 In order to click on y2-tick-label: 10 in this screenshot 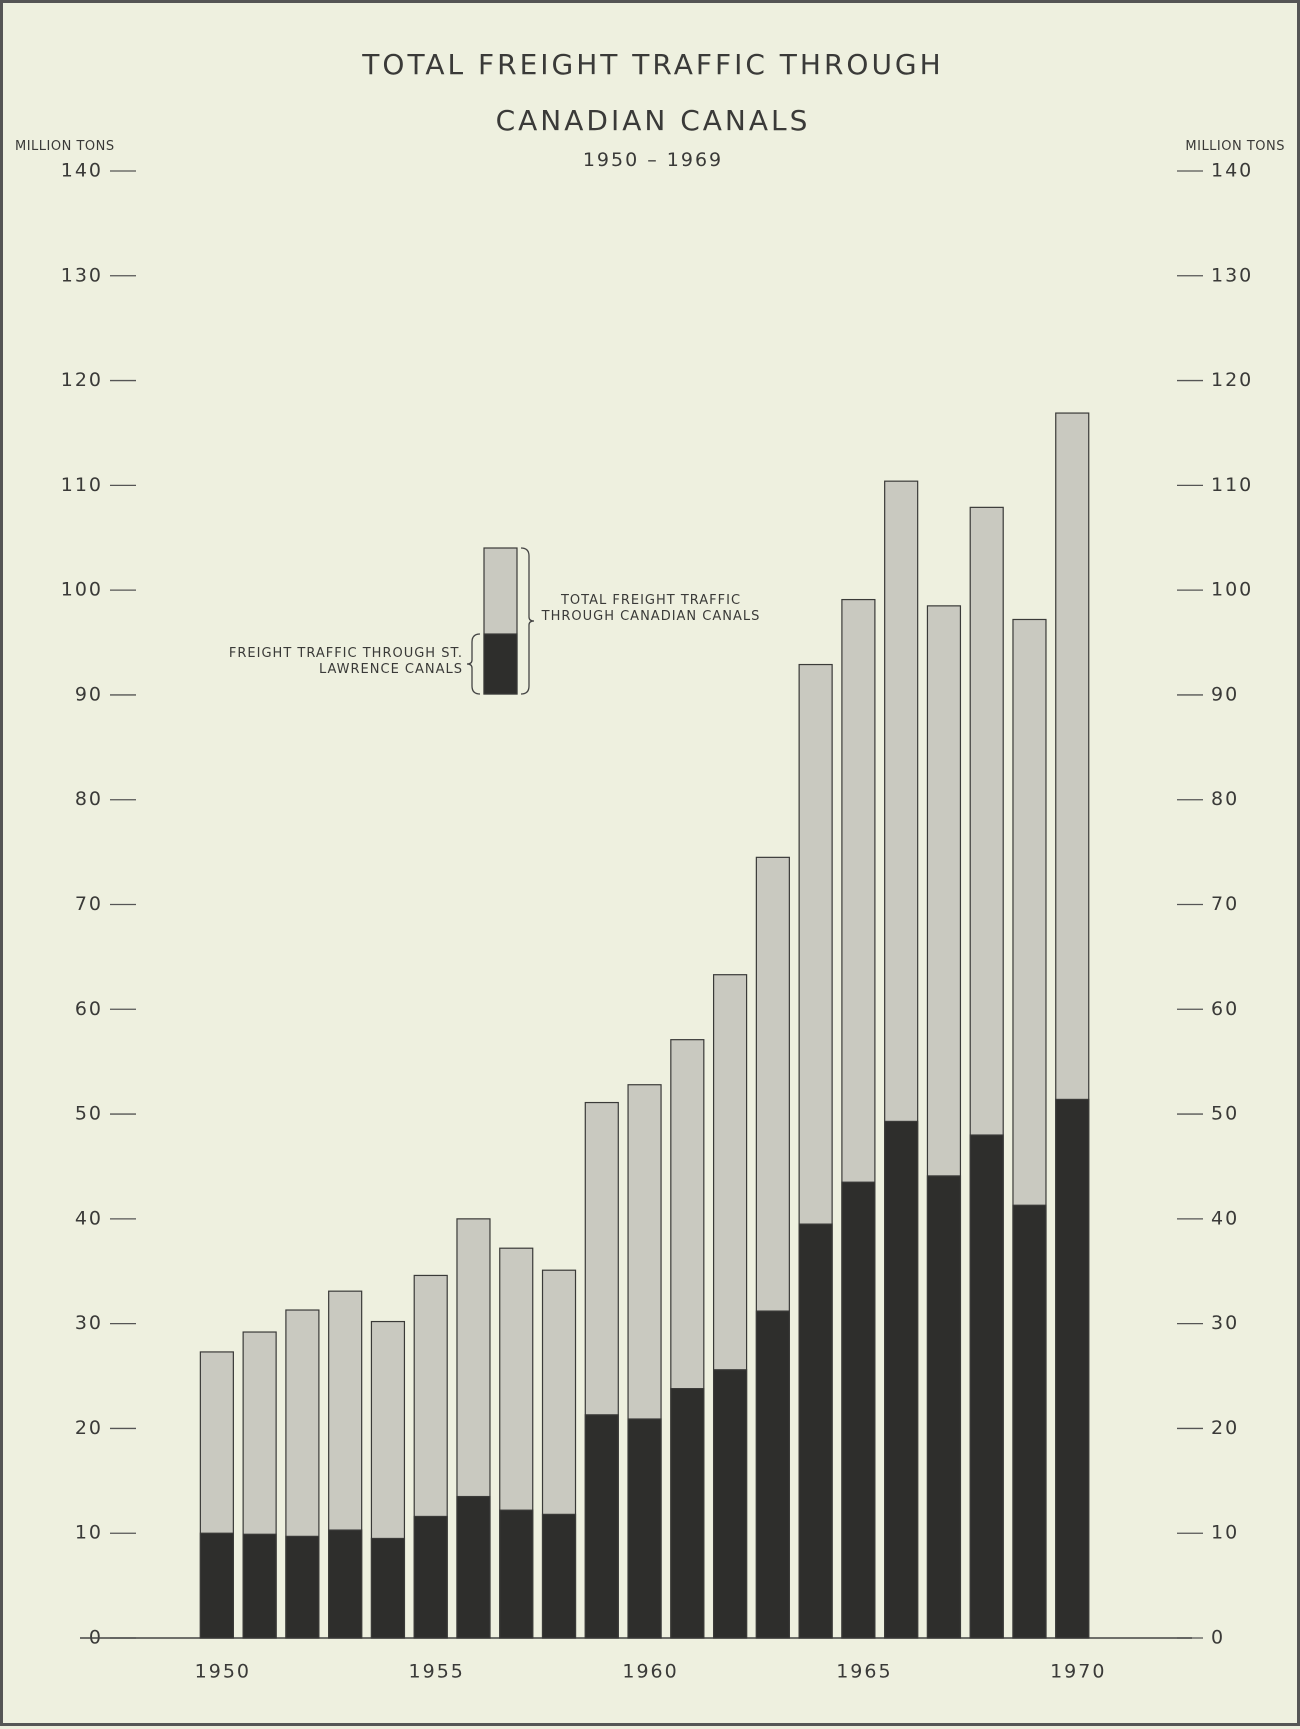, I will do `click(1225, 1533)`.